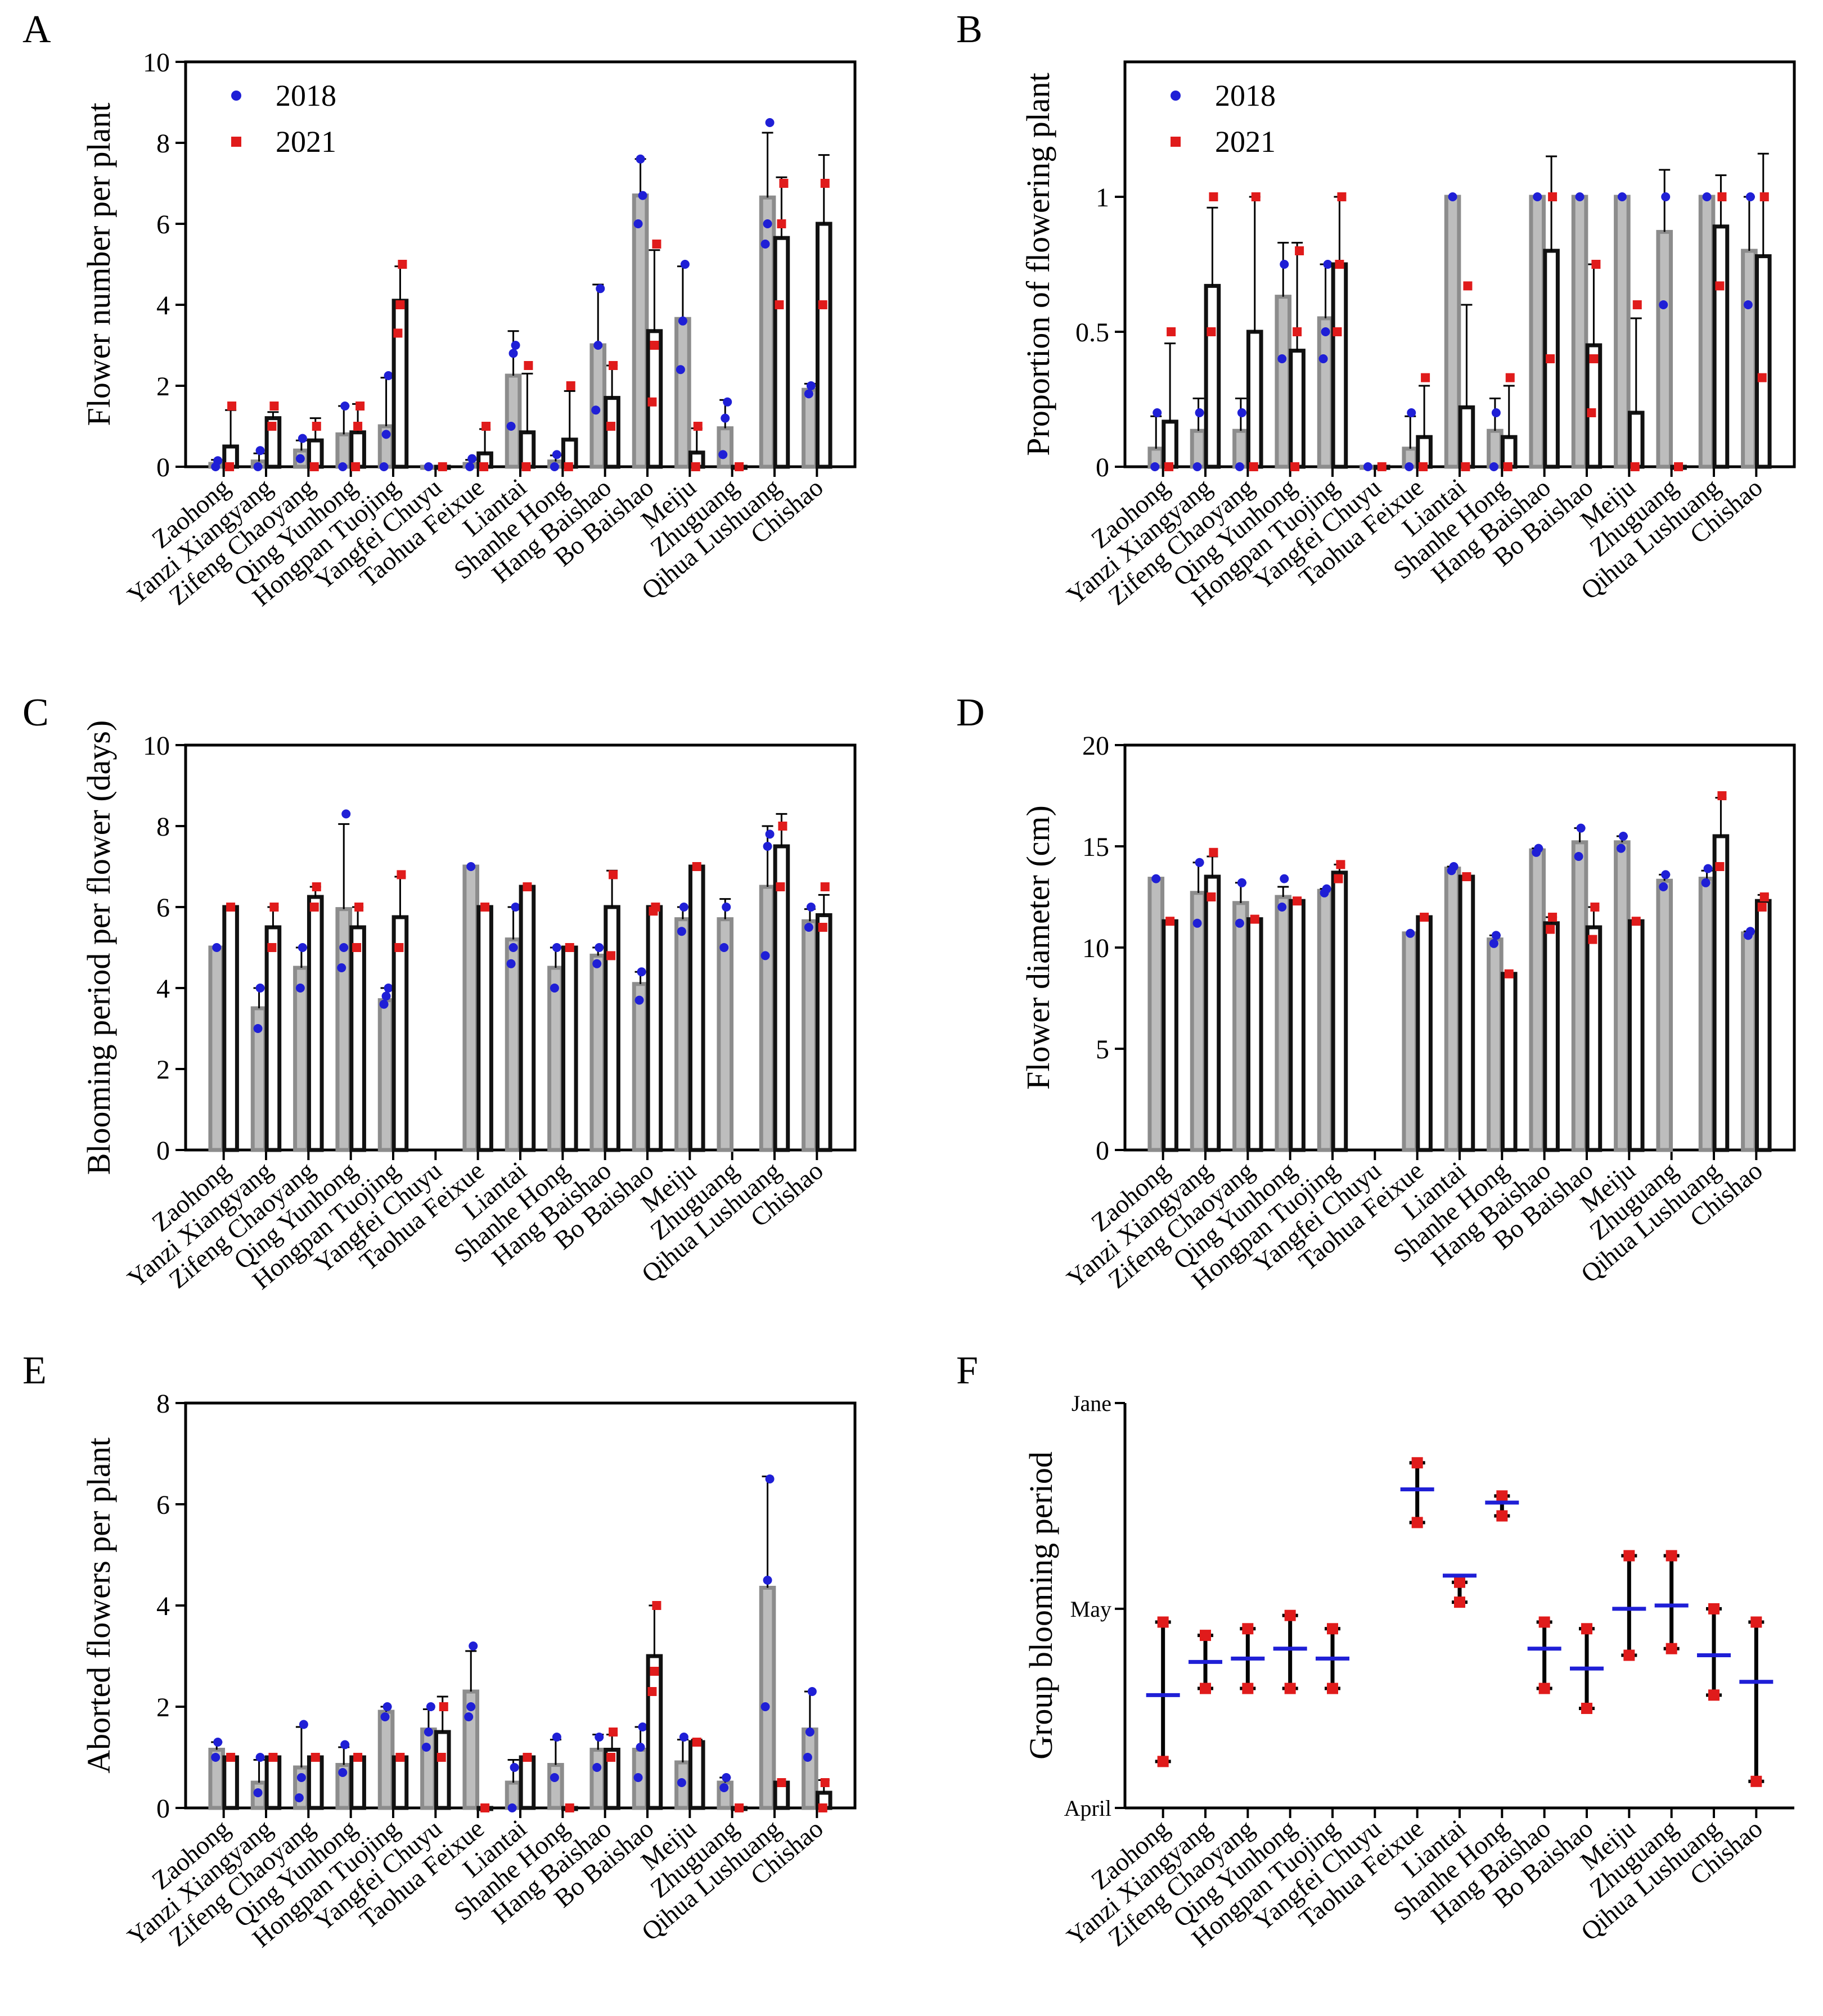 The width and height of the screenshot is (1823, 2016). What do you see at coordinates (35, 712) in the screenshot?
I see `panel-letter: C` at bounding box center [35, 712].